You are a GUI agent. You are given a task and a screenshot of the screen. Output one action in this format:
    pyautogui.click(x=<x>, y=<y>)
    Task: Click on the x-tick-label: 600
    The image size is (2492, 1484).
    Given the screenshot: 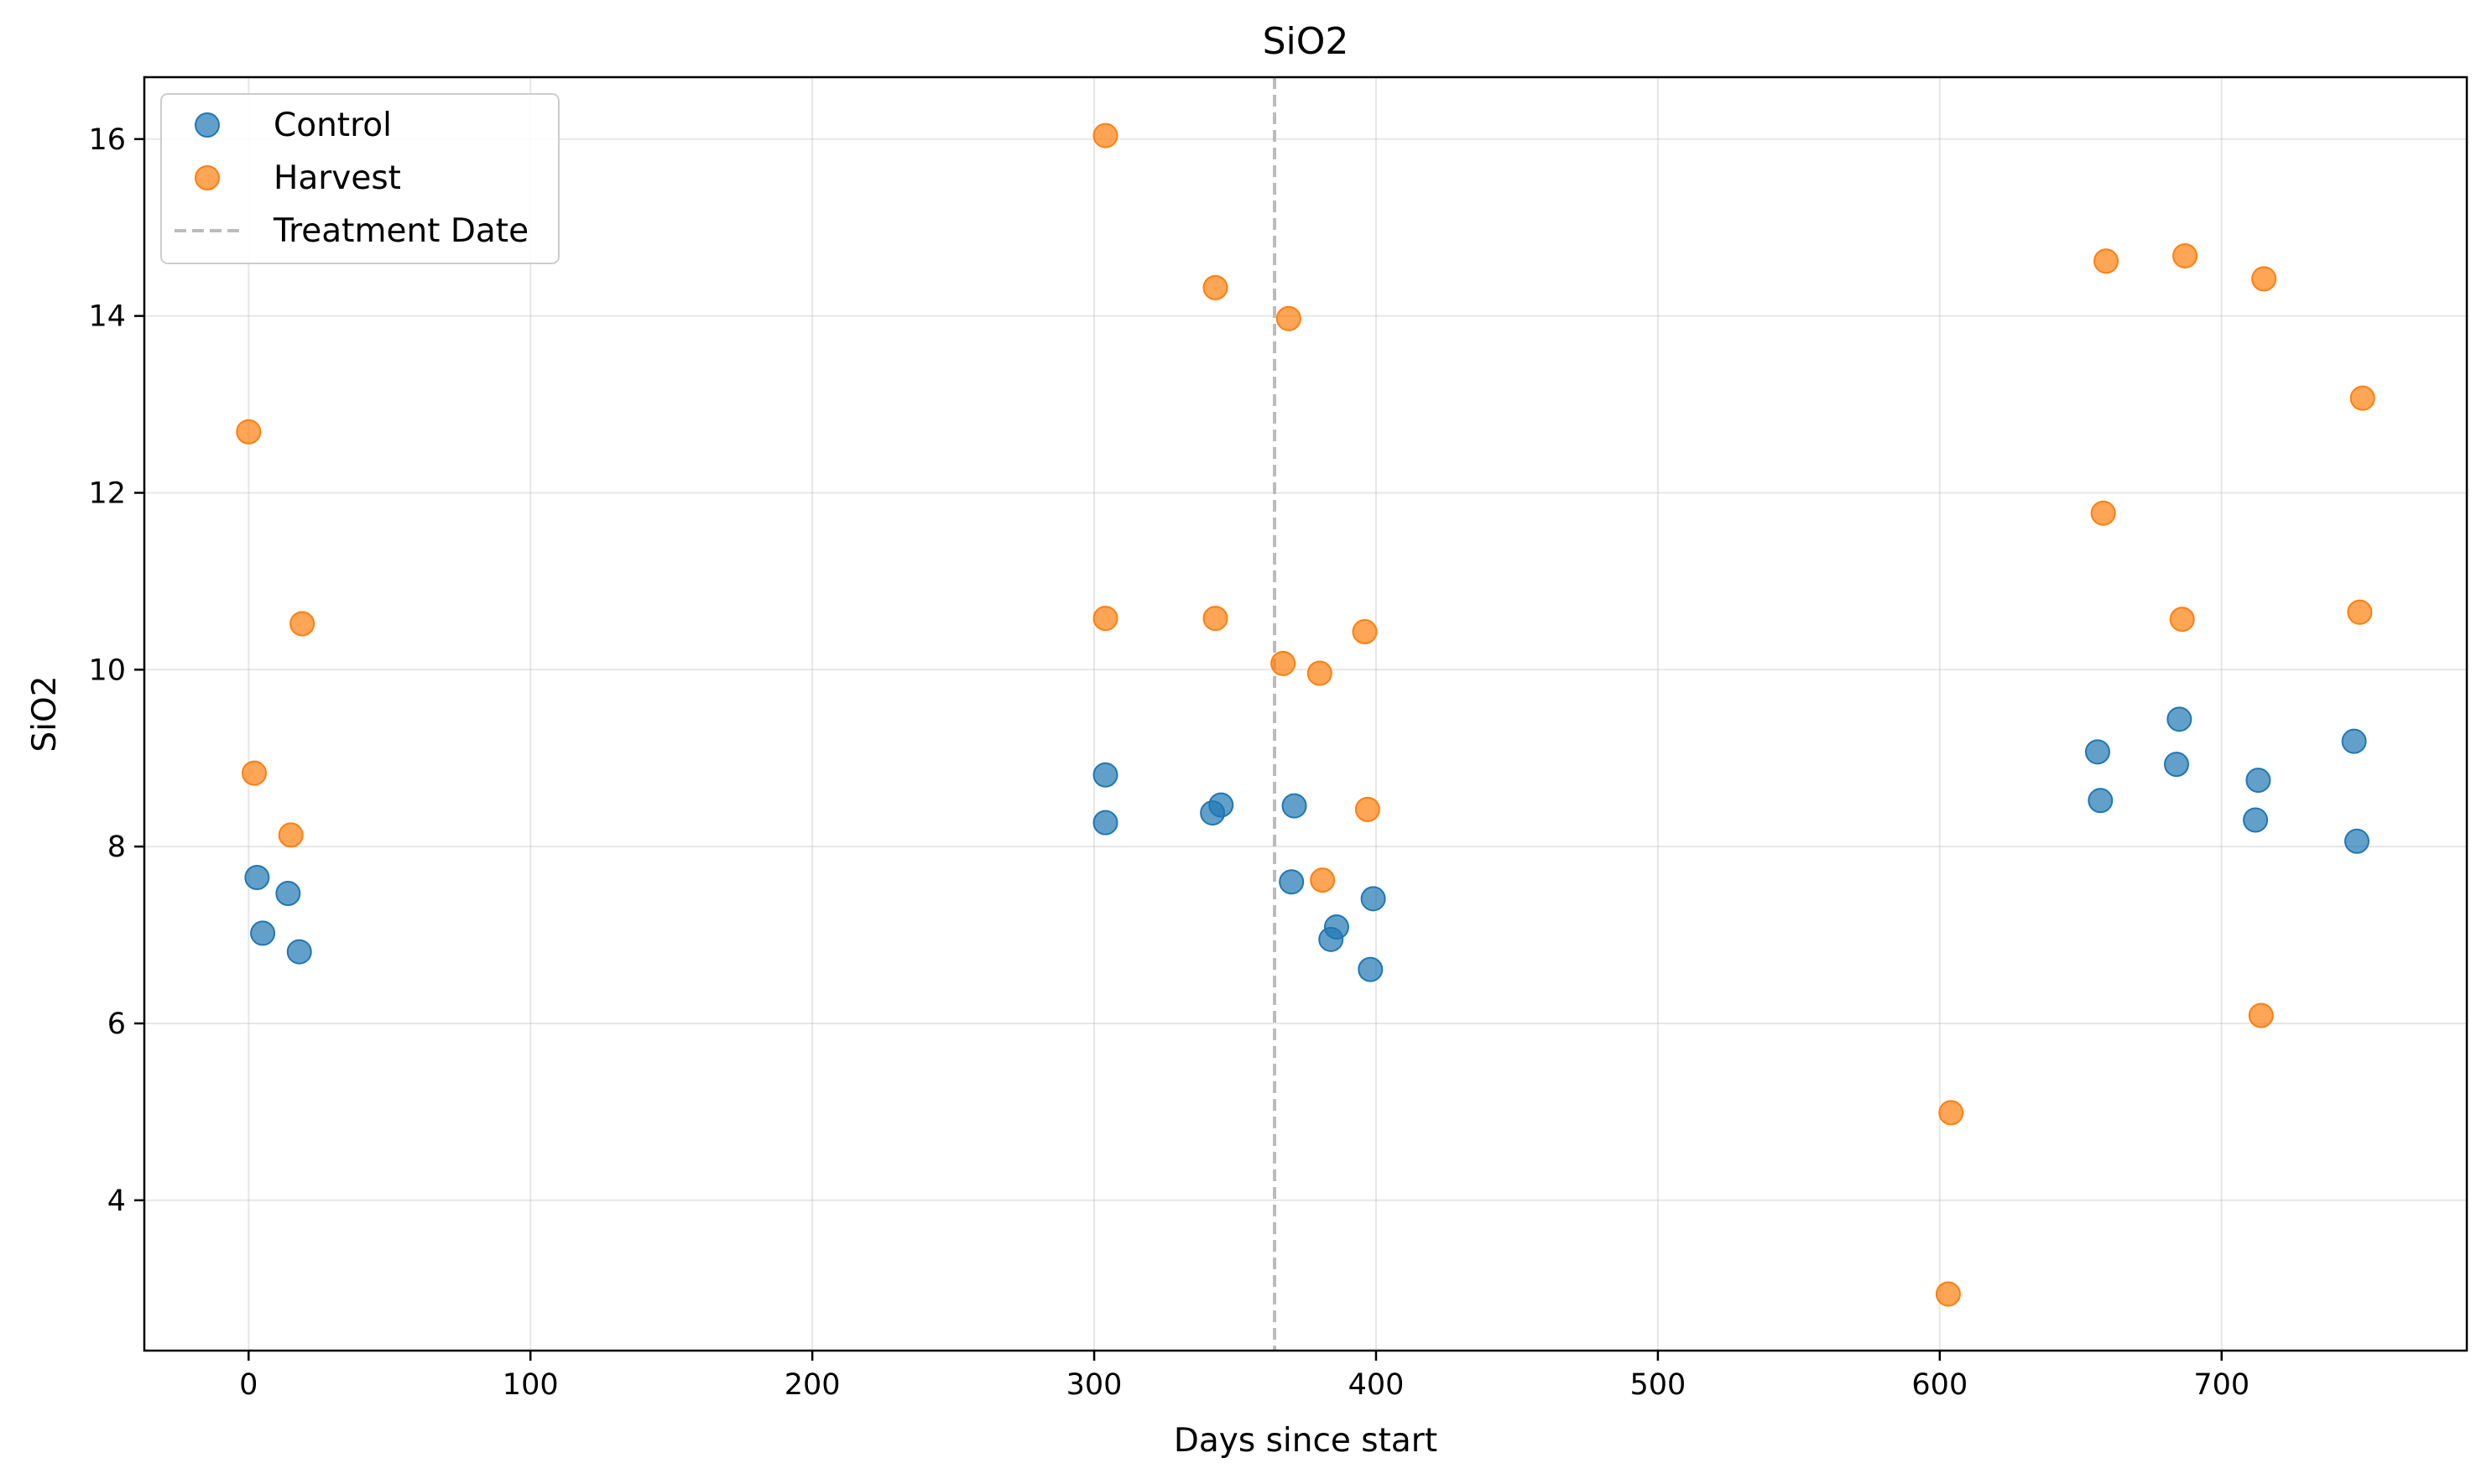 What is the action you would take?
    pyautogui.click(x=1939, y=1385)
    